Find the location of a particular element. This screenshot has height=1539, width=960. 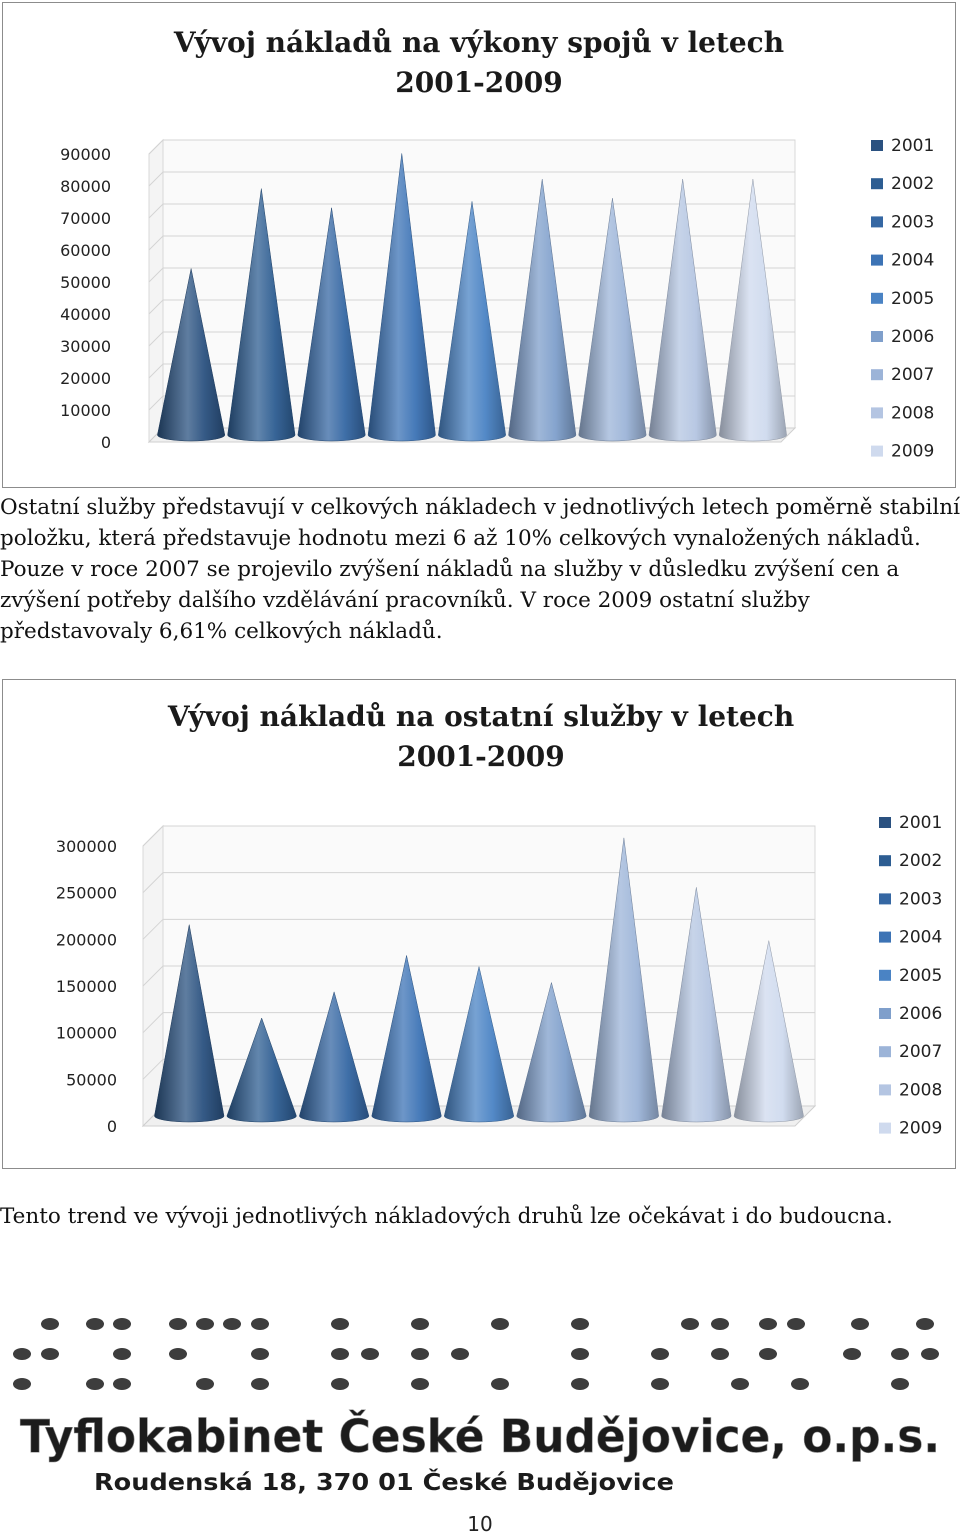

chart-1-title-line-1: Vývoj nákladů na výkony spojů v letech is located at coordinates (478, 42).